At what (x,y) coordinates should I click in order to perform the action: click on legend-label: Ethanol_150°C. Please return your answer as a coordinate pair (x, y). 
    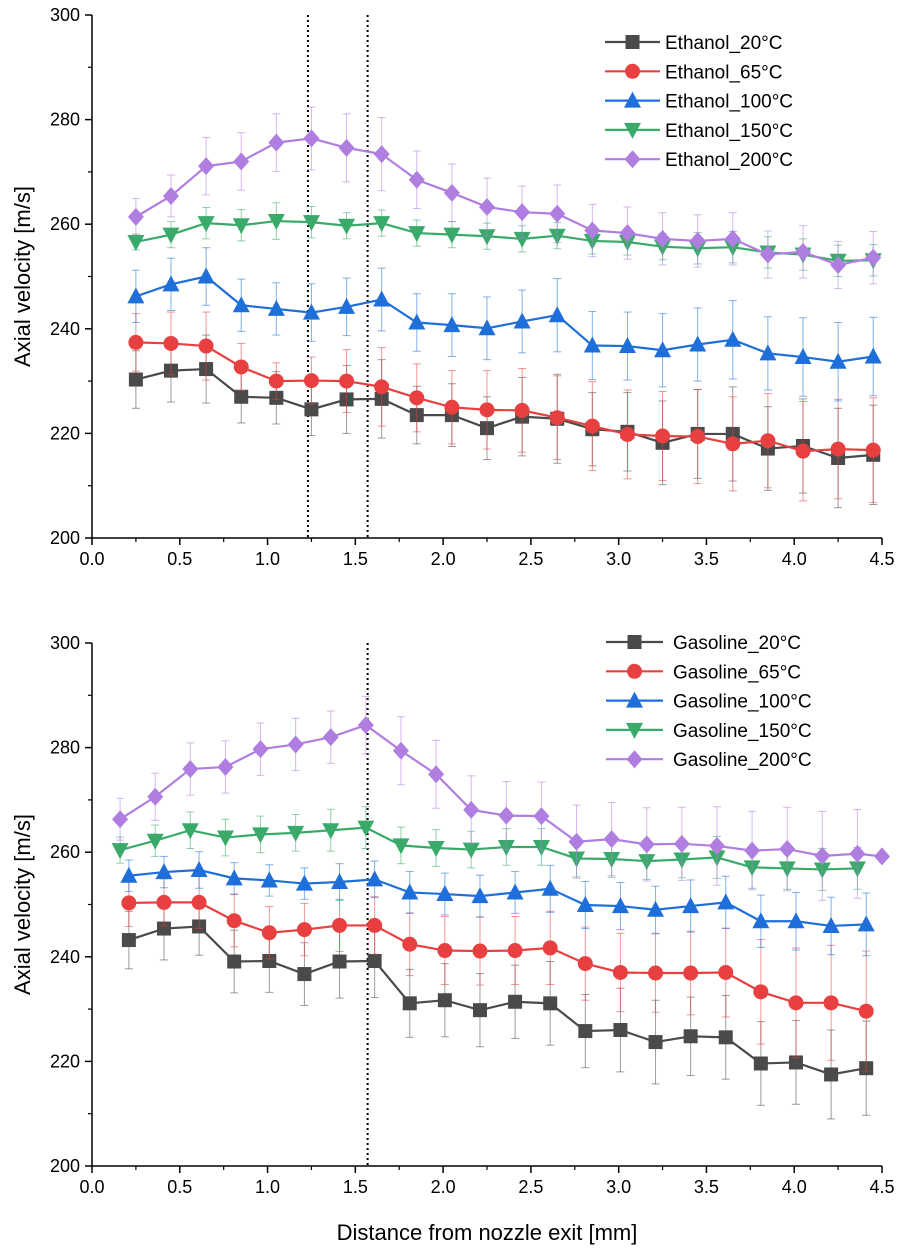
    Looking at the image, I should click on (729, 131).